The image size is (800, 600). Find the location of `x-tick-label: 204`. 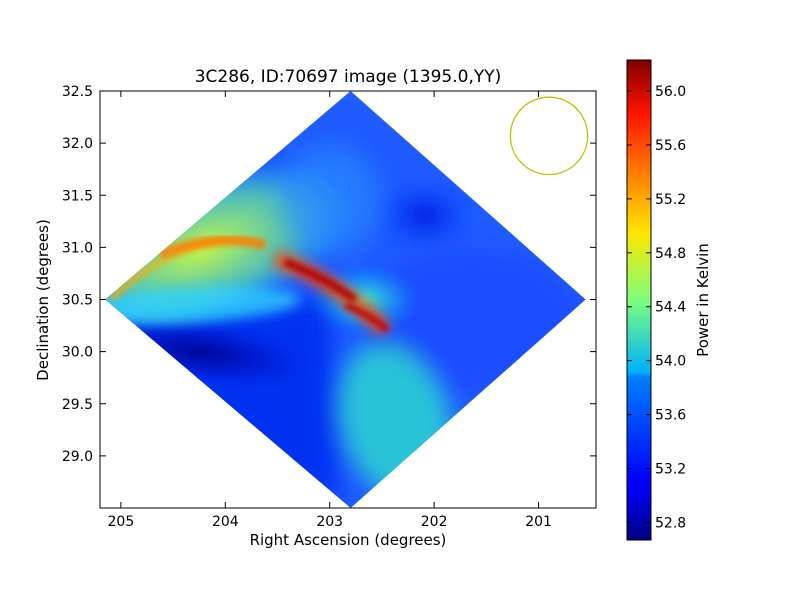

x-tick-label: 204 is located at coordinates (225, 522).